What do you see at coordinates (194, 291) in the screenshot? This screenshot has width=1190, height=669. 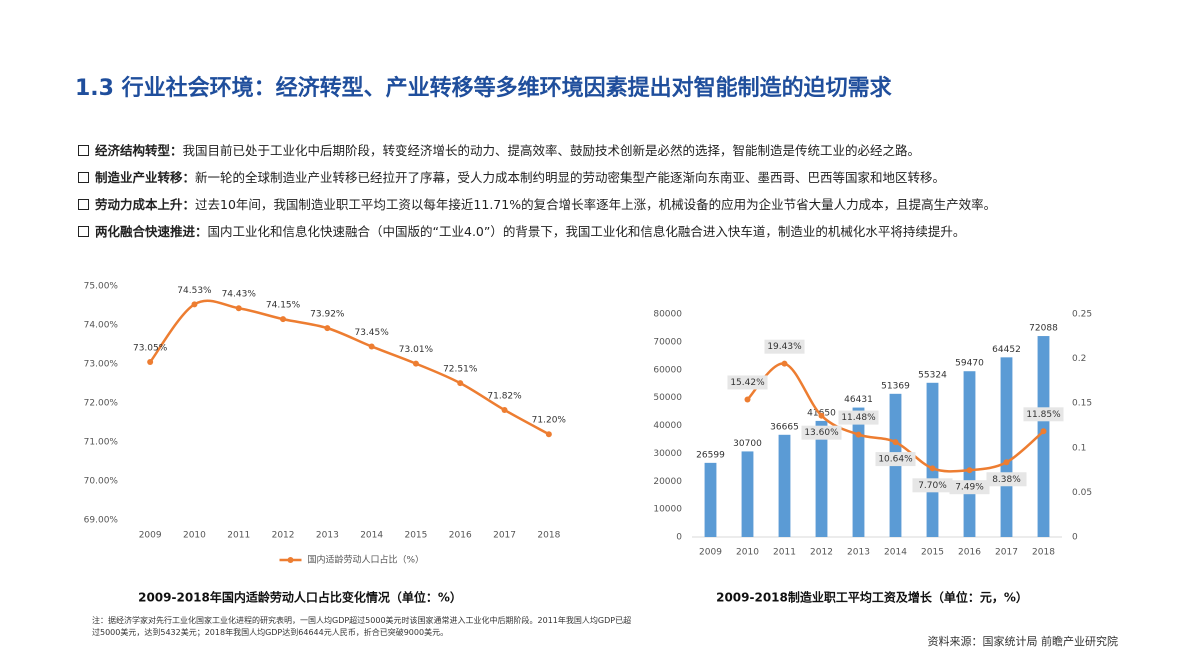 I see `data-label: 74.53%` at bounding box center [194, 291].